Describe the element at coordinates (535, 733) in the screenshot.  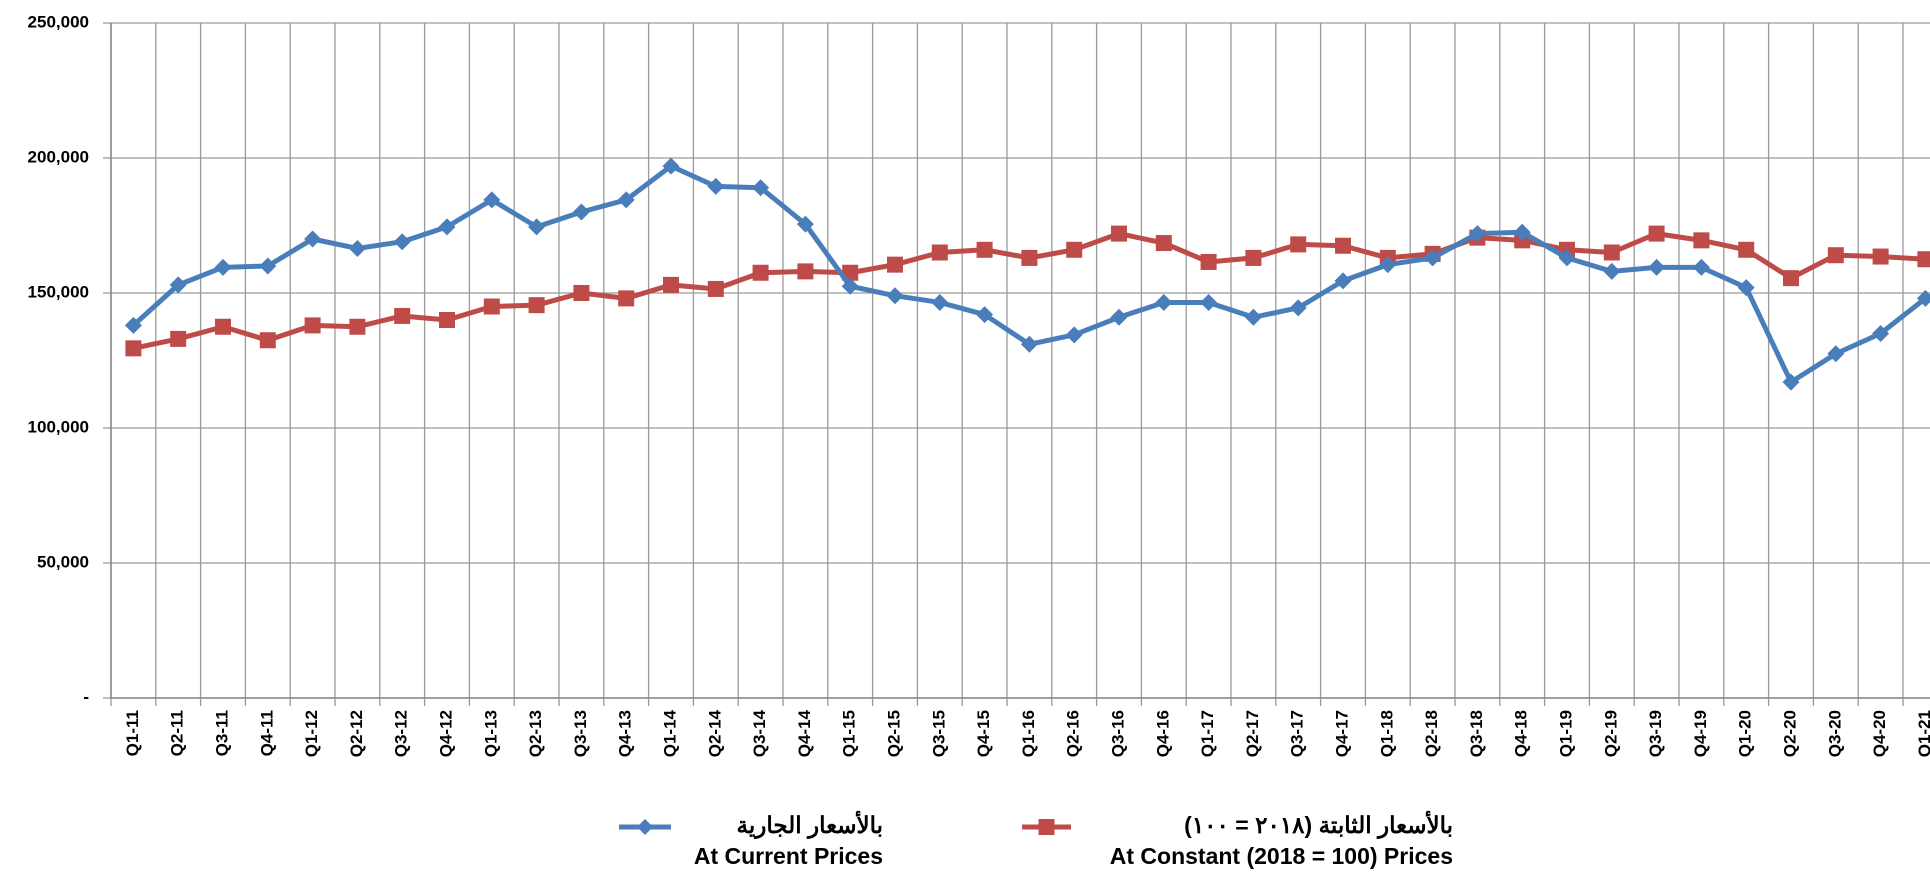
I see `x-tick-label: Q2-13` at that location.